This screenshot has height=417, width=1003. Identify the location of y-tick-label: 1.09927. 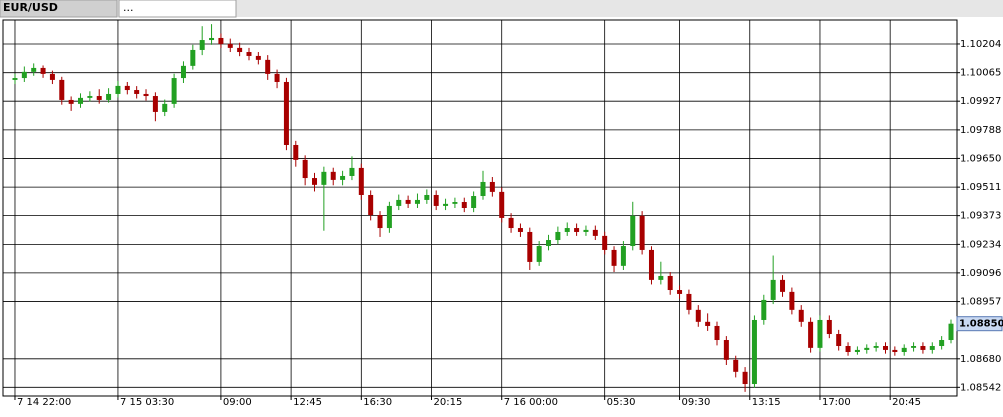
(980, 101).